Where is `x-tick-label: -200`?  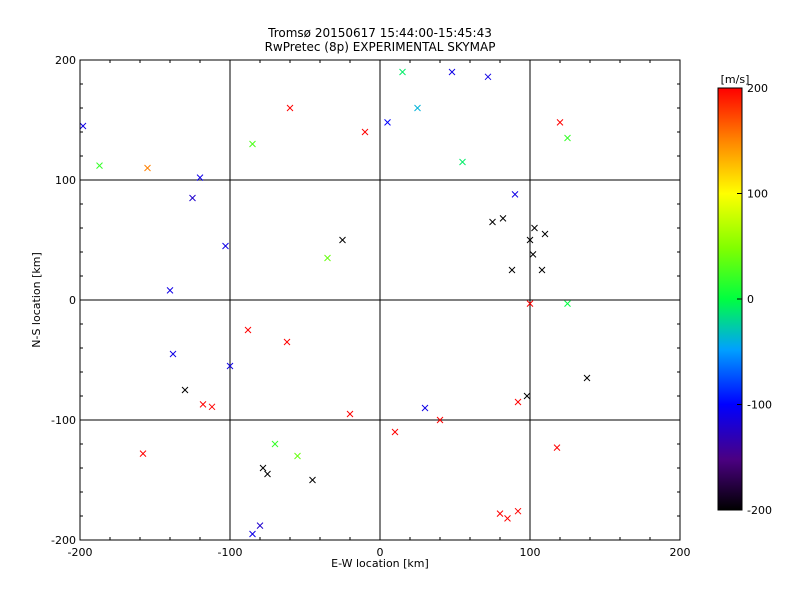
x-tick-label: -200 is located at coordinates (80, 552).